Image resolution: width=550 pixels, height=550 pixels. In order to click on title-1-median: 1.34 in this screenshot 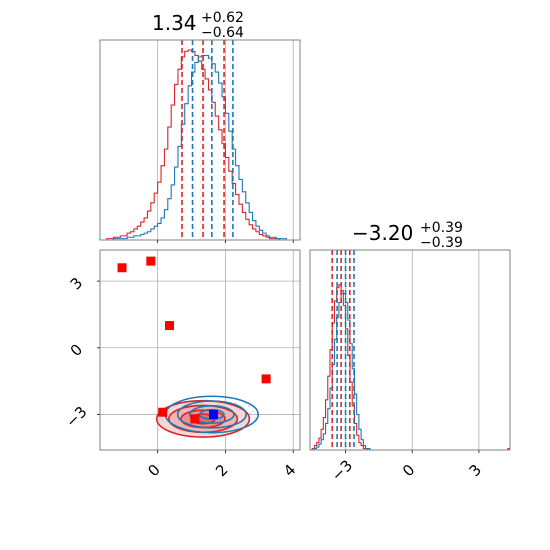, I will do `click(174, 23)`.